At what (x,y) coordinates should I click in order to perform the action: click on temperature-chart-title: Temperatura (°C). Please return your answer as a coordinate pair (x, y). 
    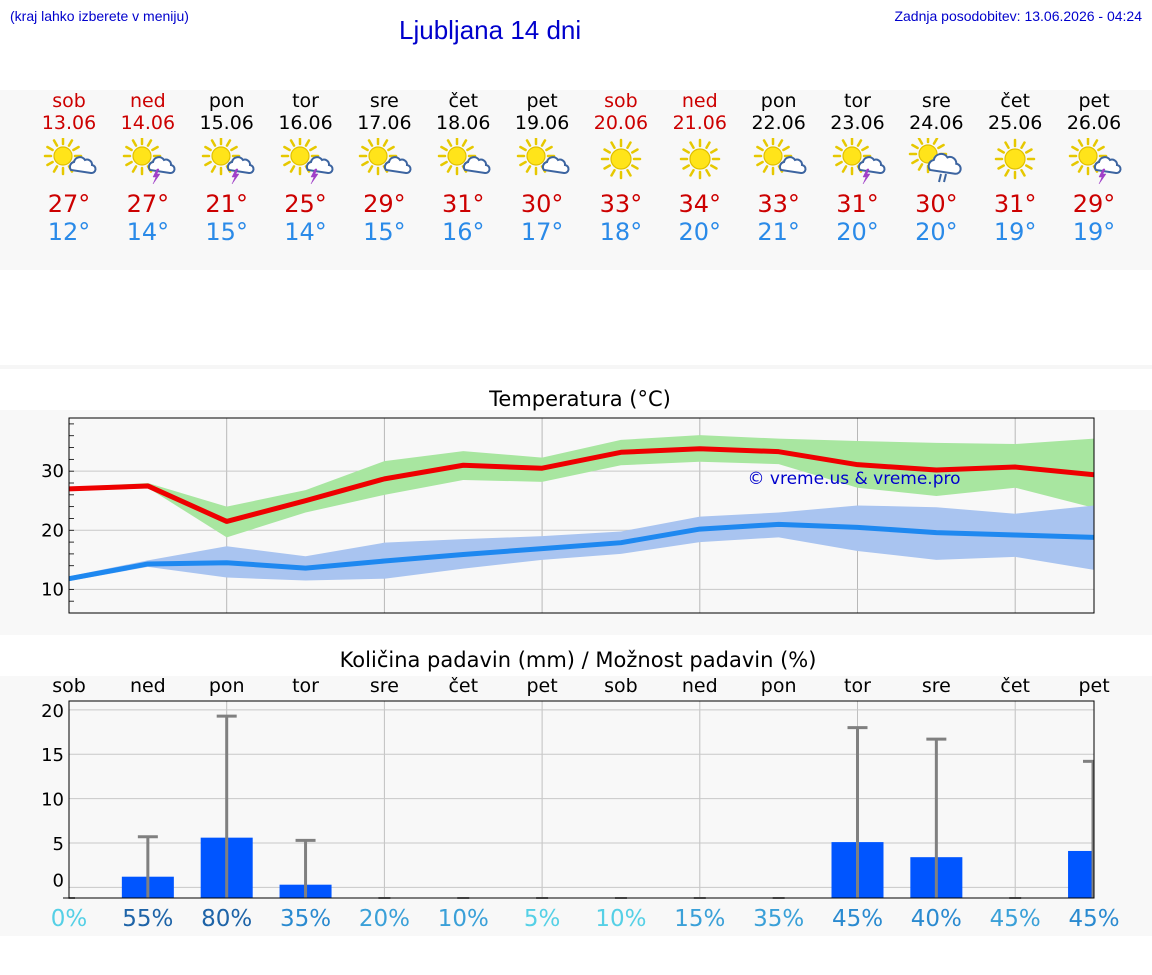
    Looking at the image, I should click on (580, 399).